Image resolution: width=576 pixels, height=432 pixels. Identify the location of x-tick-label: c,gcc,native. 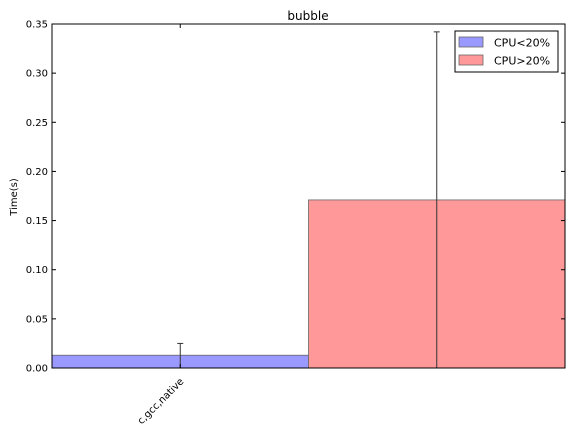
(161, 401).